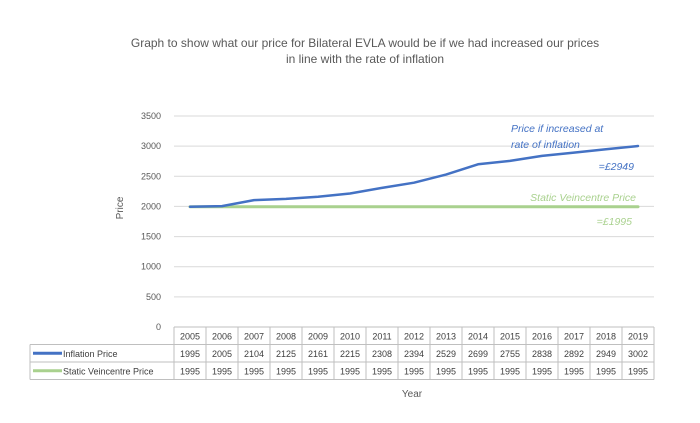  Describe the element at coordinates (318, 354) in the screenshot. I see `data-table-value: 2161` at that location.